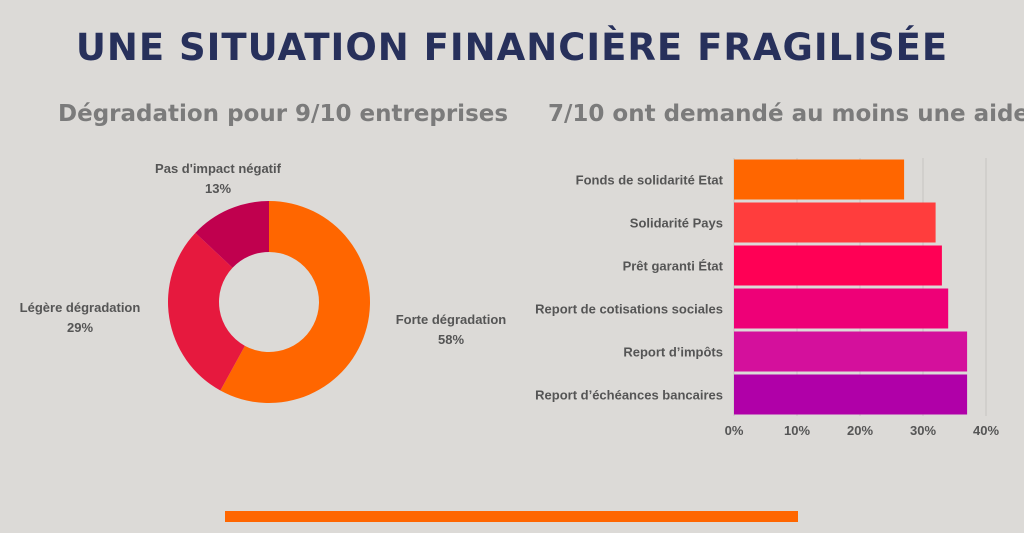 The image size is (1024, 533). I want to click on category-label: Fonds de solidarité Etat, so click(650, 180).